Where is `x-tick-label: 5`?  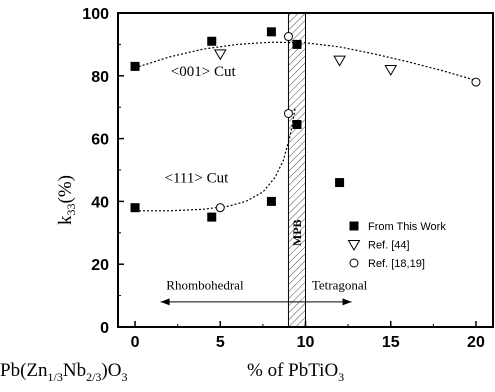
x-tick-label: 5 is located at coordinates (220, 342).